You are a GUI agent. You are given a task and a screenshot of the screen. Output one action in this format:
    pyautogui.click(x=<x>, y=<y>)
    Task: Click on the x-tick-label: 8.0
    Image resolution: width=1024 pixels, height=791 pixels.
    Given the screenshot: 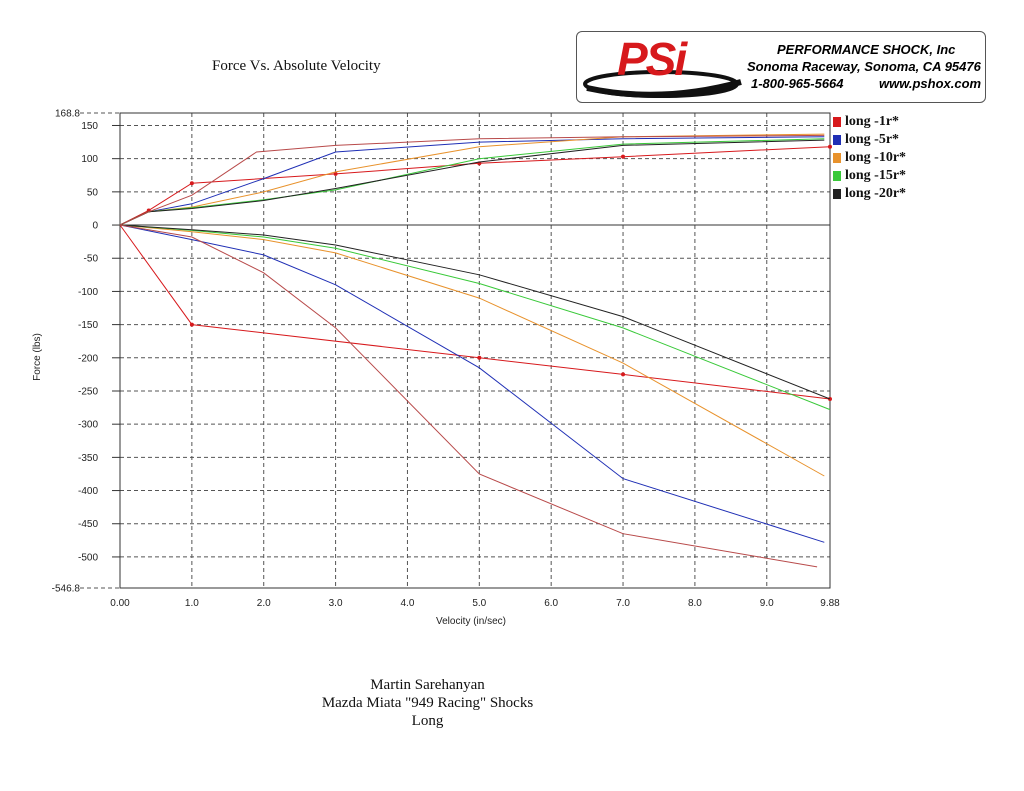 What is the action you would take?
    pyautogui.click(x=695, y=603)
    